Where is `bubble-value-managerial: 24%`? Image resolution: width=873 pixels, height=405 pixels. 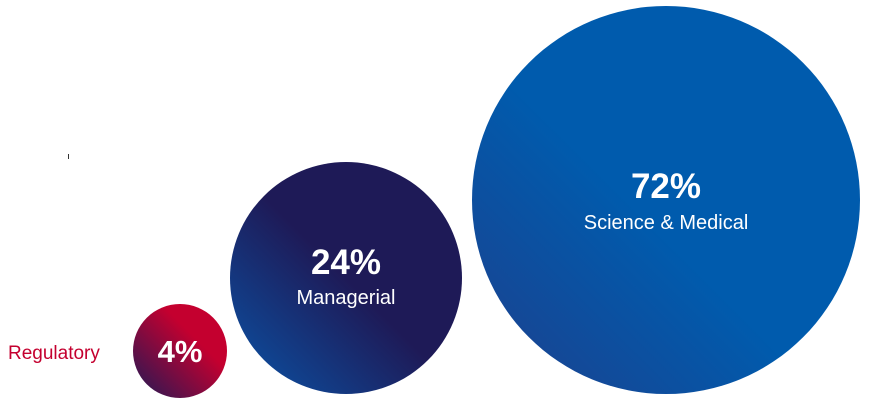 bubble-value-managerial: 24% is located at coordinates (346, 262).